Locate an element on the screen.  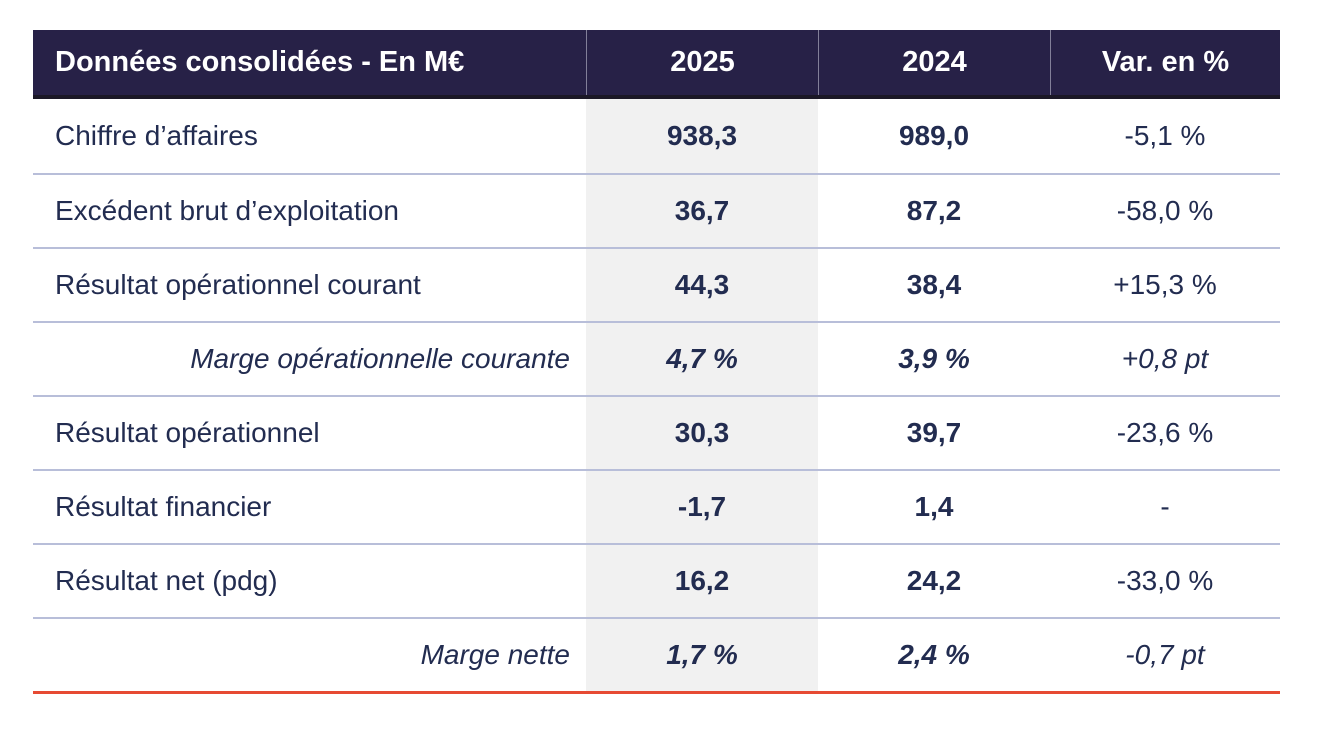
row-label: Résultat opérationnel courant is located at coordinates (238, 284).